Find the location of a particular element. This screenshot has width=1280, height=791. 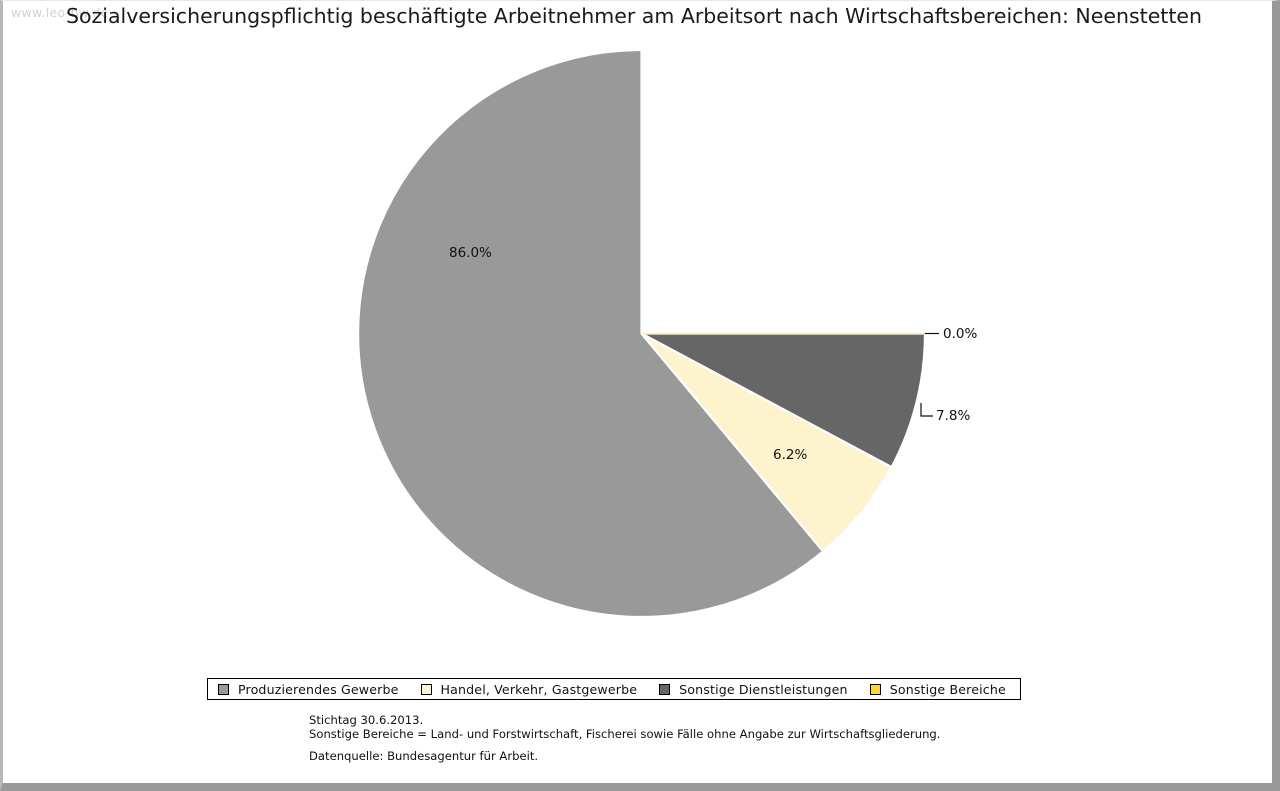

pie-label-sonstige-dienstleistungen: 7.8% is located at coordinates (953, 416).